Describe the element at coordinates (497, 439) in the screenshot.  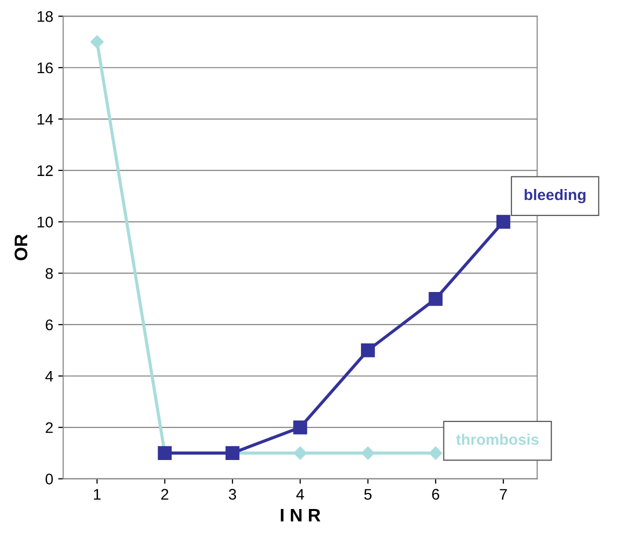
I see `series-label: thrombosis` at that location.